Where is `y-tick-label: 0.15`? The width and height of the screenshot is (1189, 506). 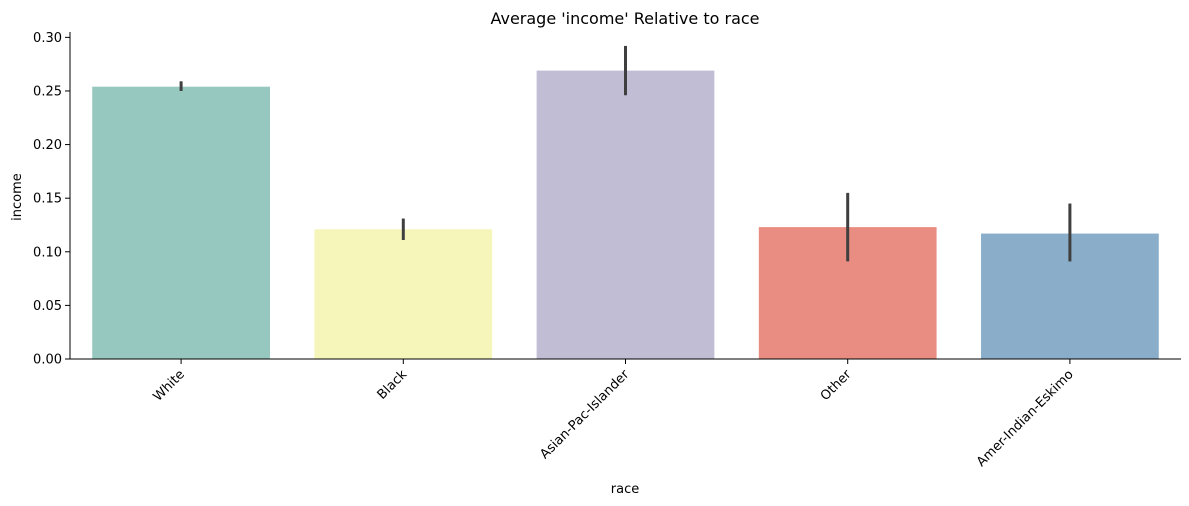
y-tick-label: 0.15 is located at coordinates (47, 199).